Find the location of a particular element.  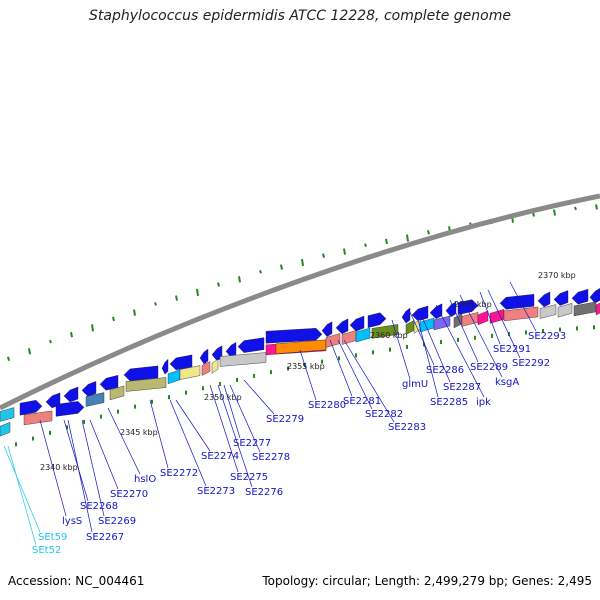

scale-label-2345: 2345 kbp is located at coordinates (139, 432).